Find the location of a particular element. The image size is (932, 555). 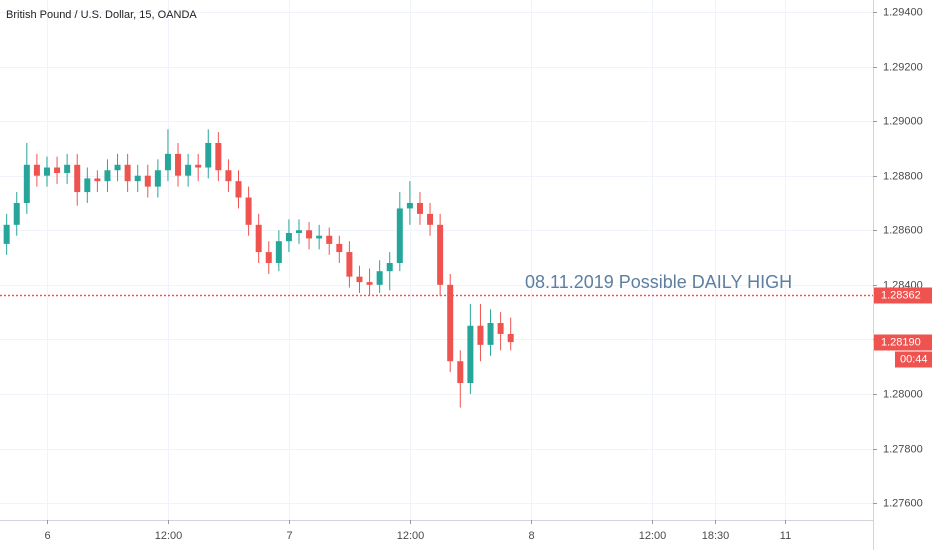

x-tick-label: 7 is located at coordinates (289, 536).